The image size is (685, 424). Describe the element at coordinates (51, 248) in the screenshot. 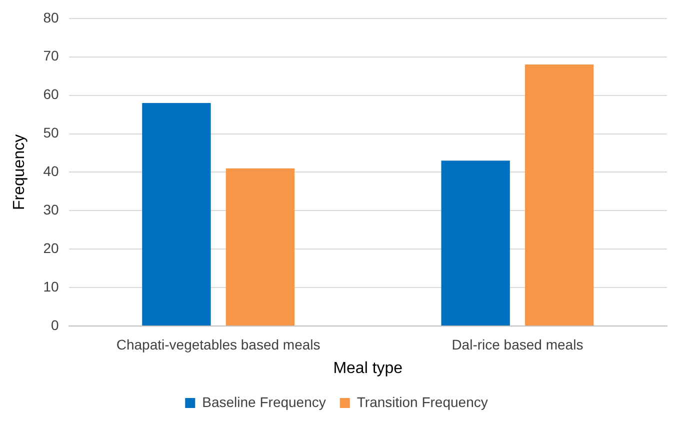

I see `y-tick-label: 20` at that location.